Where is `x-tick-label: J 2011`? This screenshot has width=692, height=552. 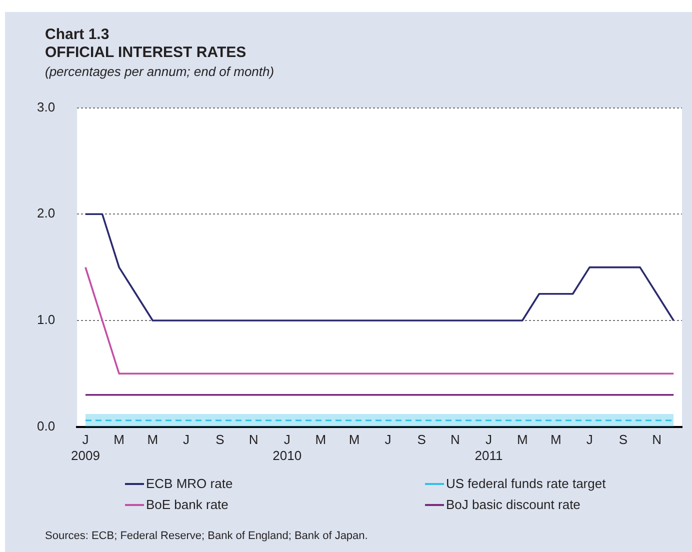
x-tick-label: J 2011 is located at coordinates (488, 447).